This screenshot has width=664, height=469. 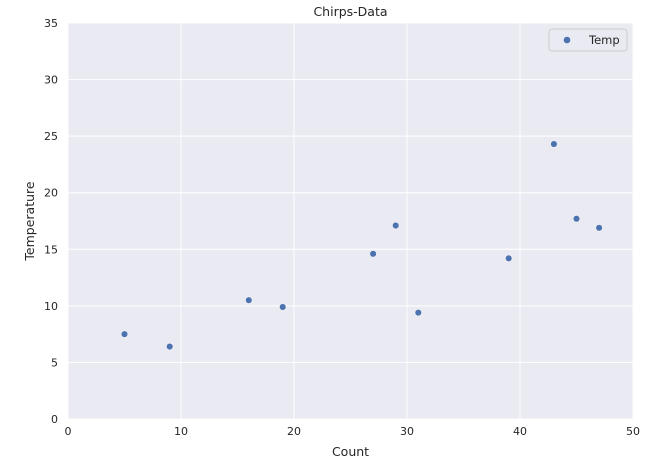 What do you see at coordinates (604, 40) in the screenshot?
I see `legend-label-temp: Temp` at bounding box center [604, 40].